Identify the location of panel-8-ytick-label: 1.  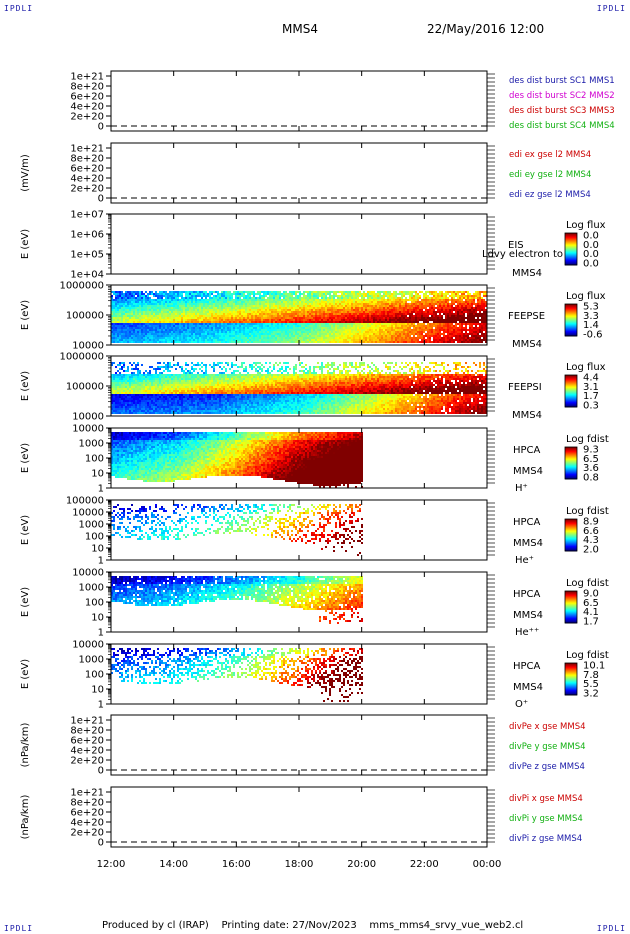
(101, 633).